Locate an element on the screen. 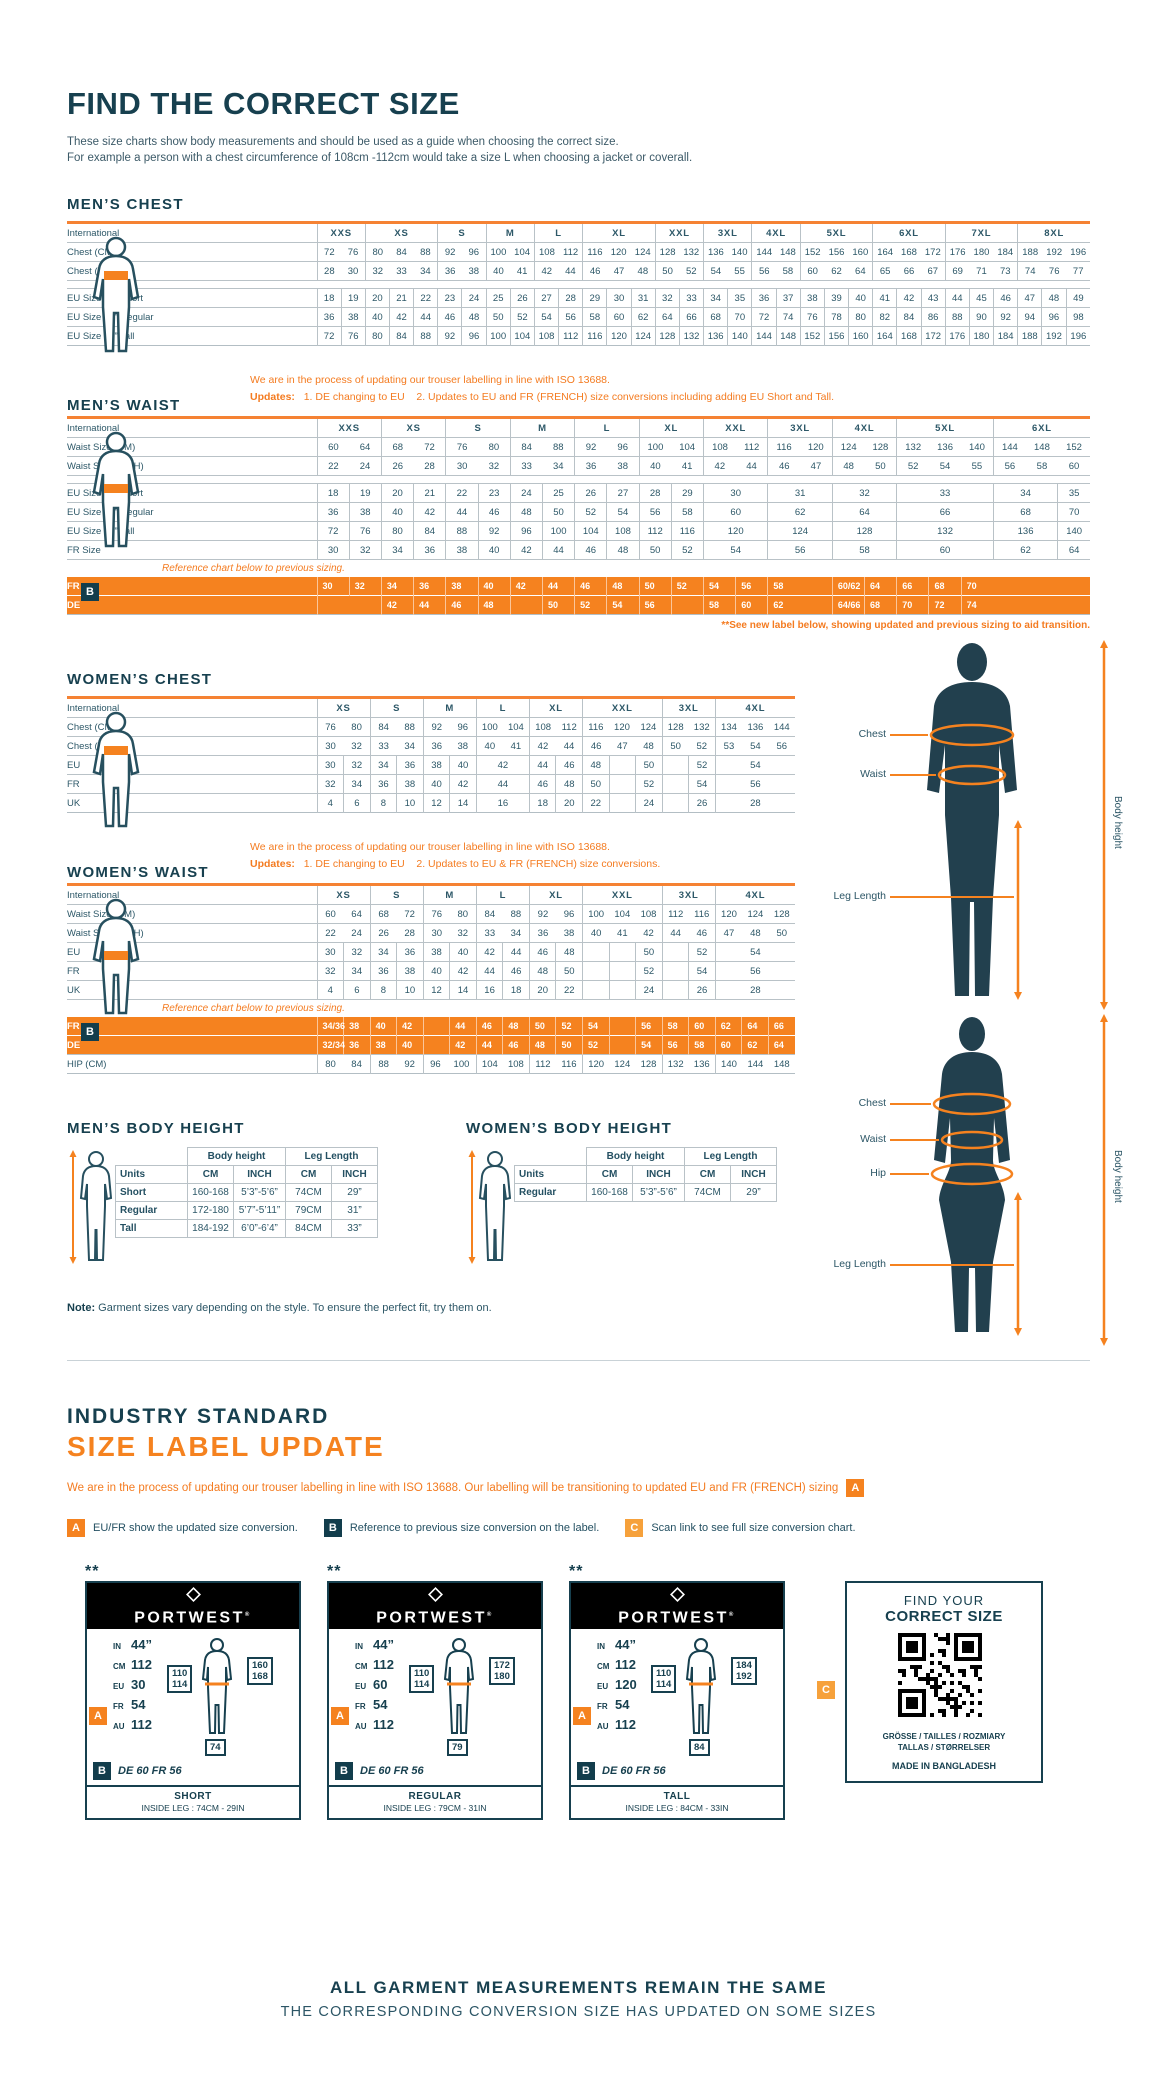  size-field-row: CM 112 is located at coordinates (374, 1667).